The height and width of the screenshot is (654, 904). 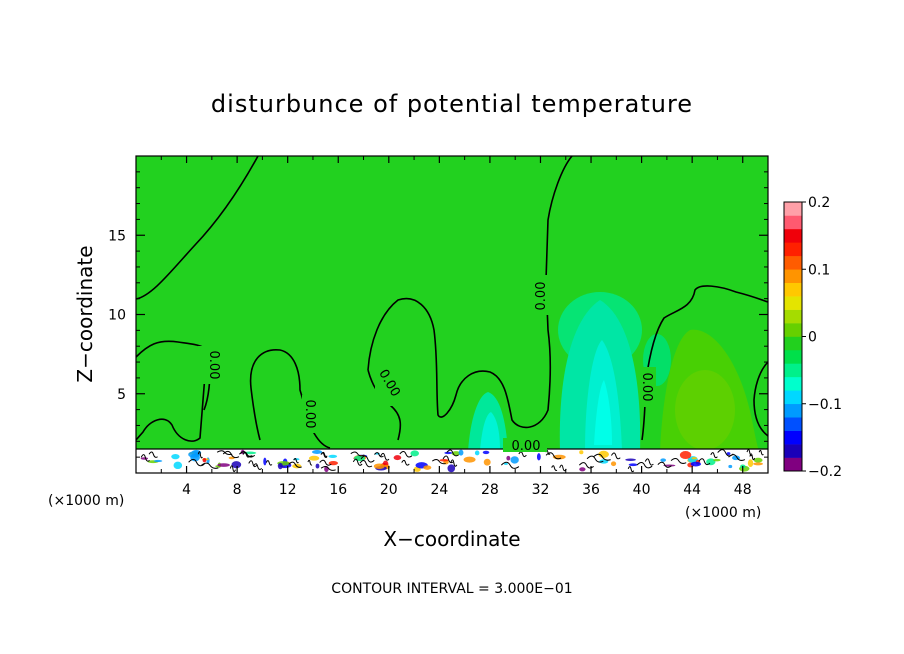 What do you see at coordinates (288, 490) in the screenshot?
I see `x-tick-label-2: 12` at bounding box center [288, 490].